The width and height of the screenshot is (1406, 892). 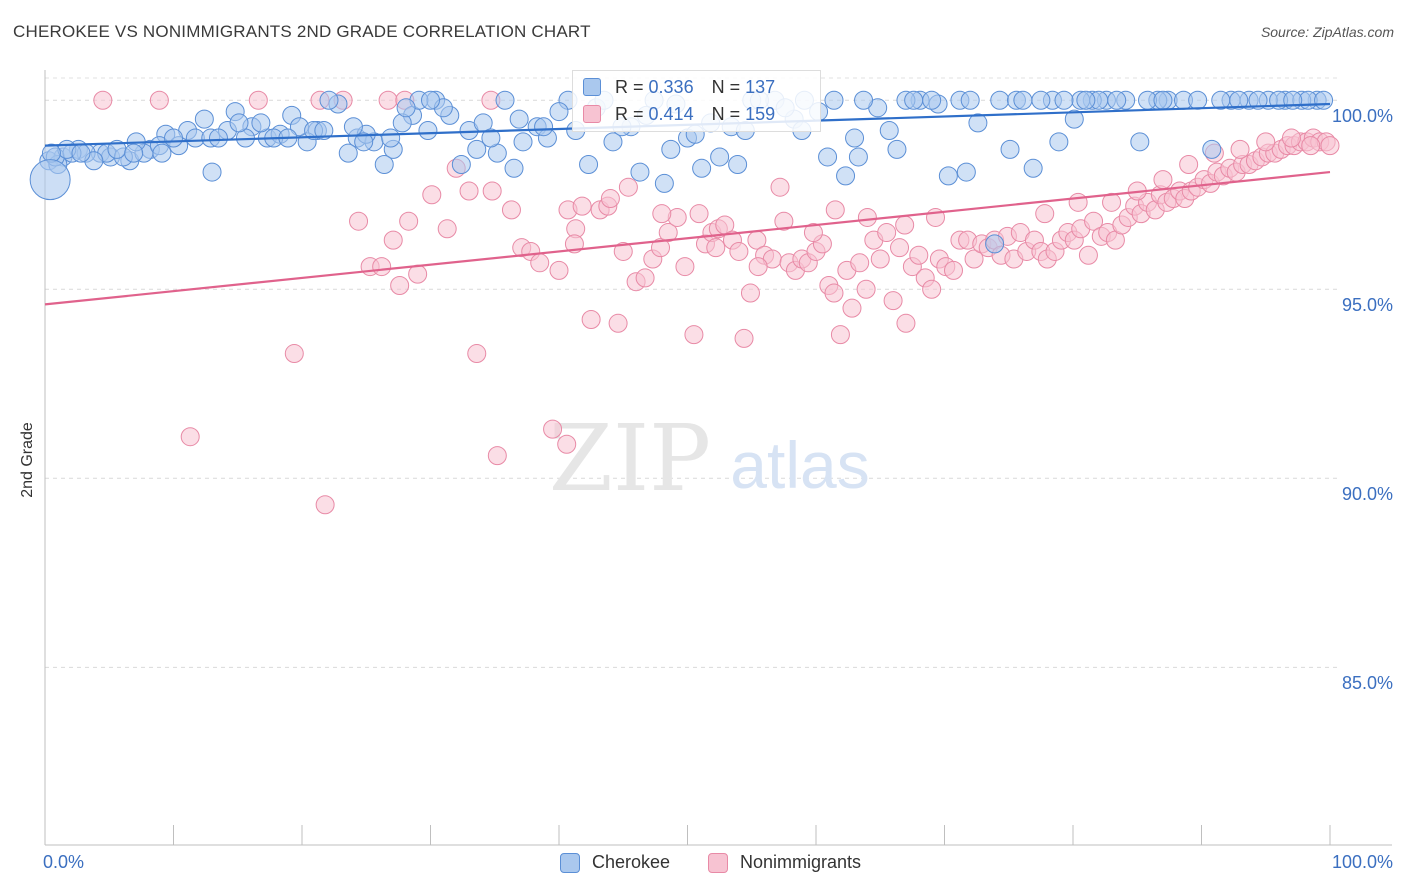 I want to click on legend-r-label: R =, so click(x=629, y=113).